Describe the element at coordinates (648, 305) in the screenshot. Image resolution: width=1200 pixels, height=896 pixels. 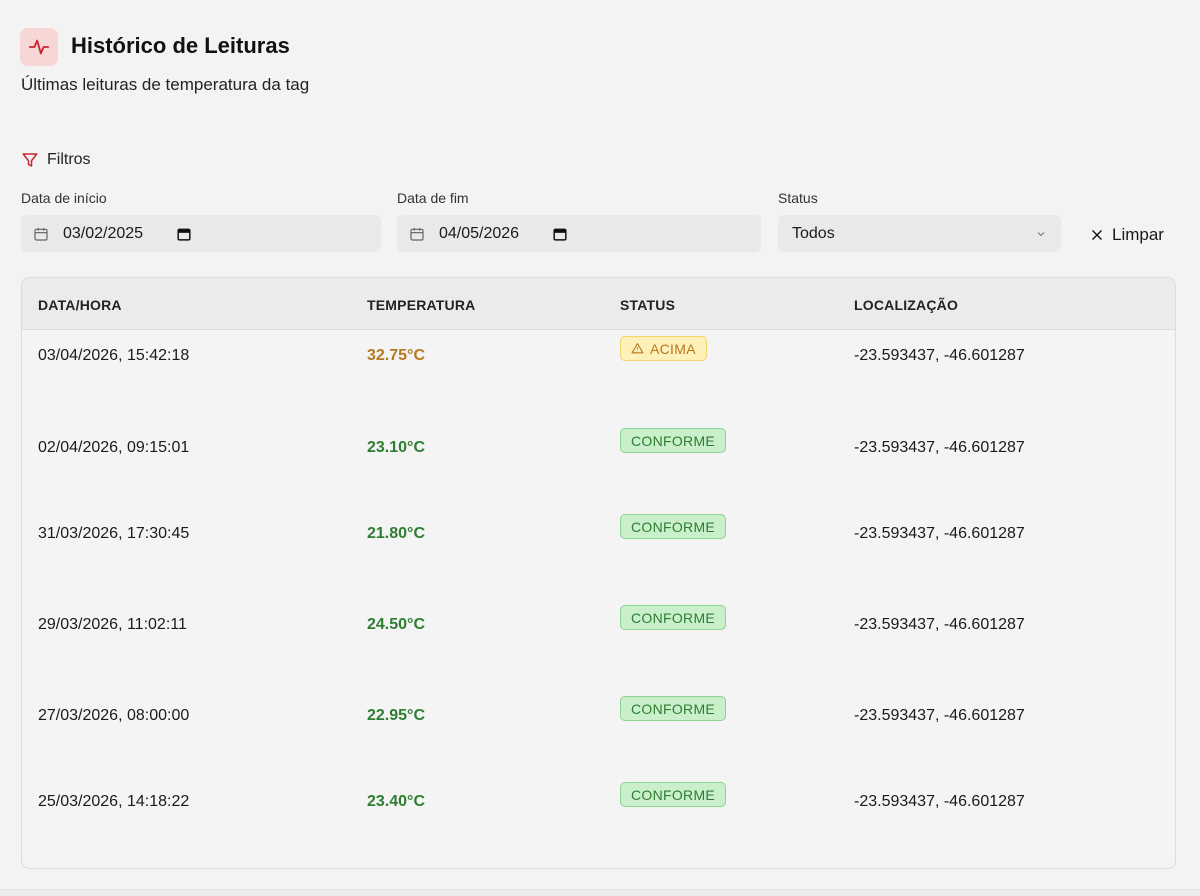
I see `column-header-status: STATUS` at that location.